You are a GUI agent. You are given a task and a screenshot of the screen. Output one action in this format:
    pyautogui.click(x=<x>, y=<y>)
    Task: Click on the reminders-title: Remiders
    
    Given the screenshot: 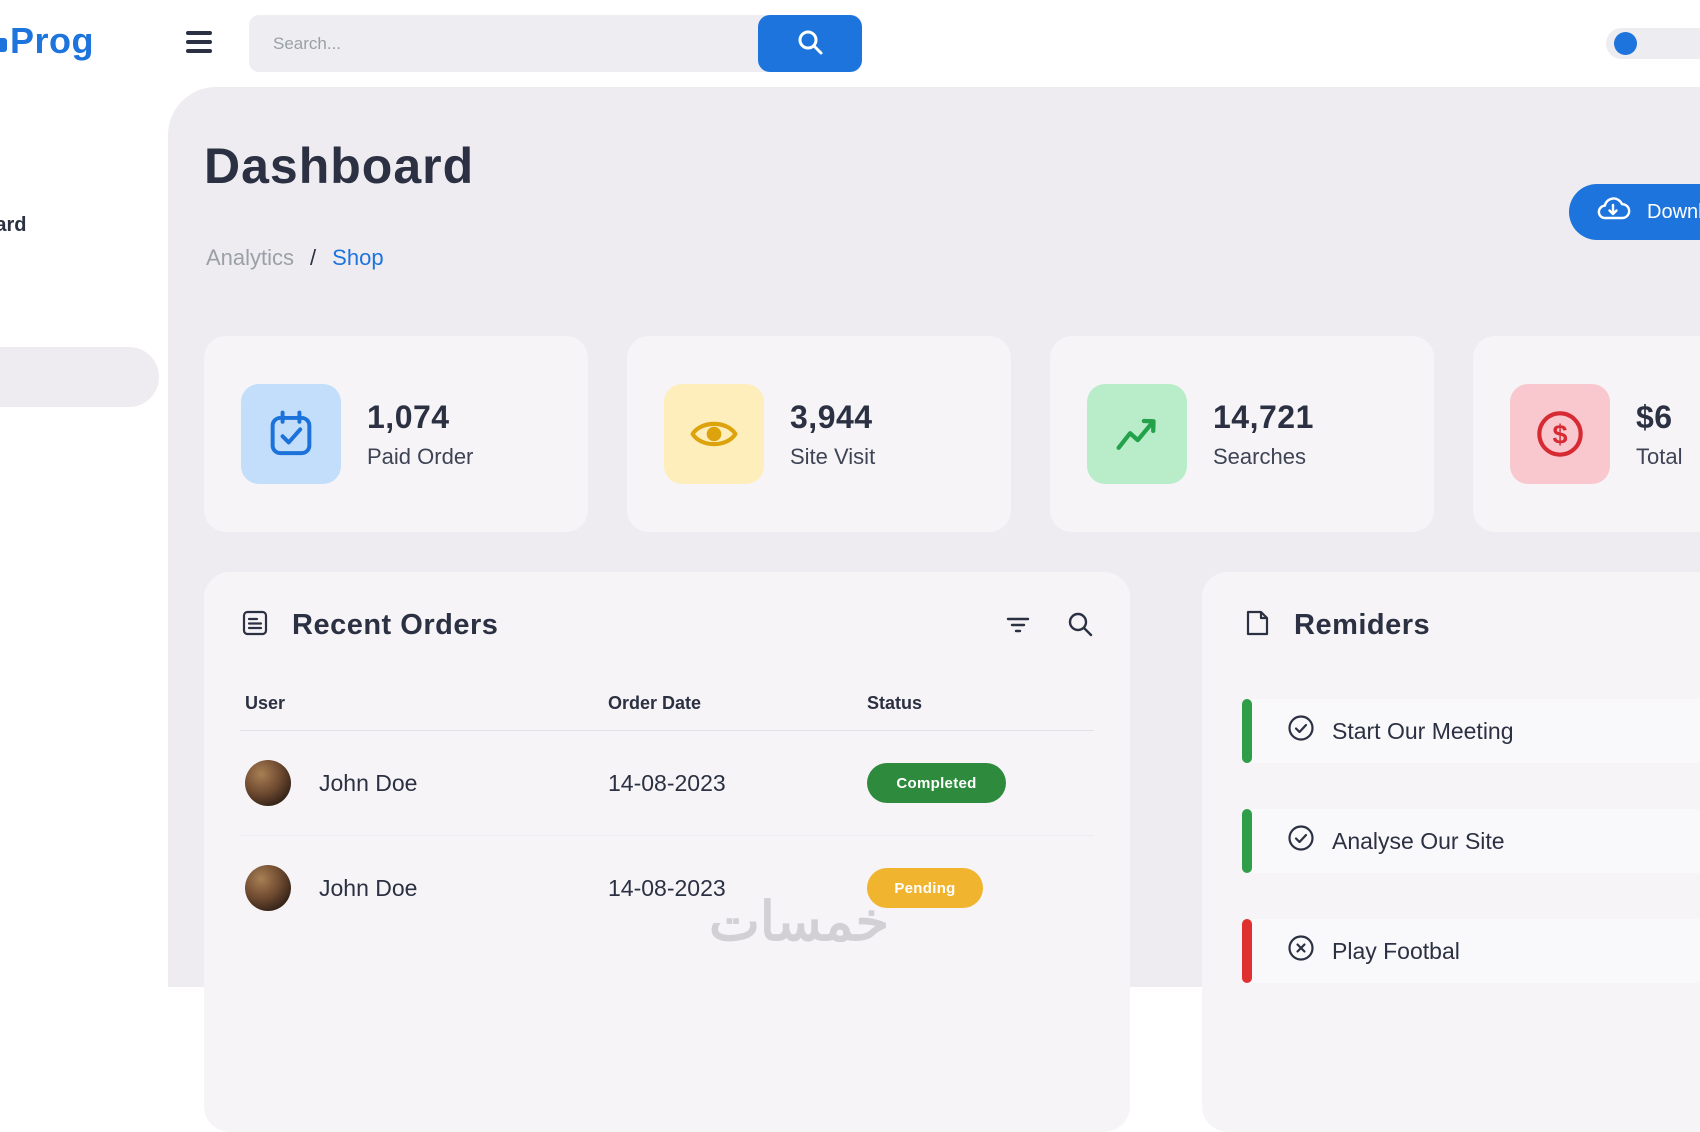 What is the action you would take?
    pyautogui.click(x=1362, y=625)
    